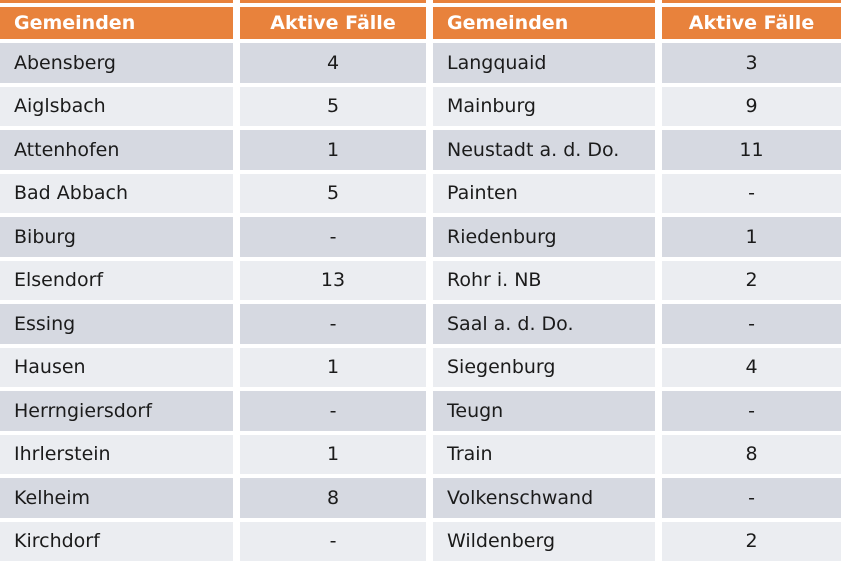  I want to click on gemeinde-name-cell: Train, so click(544, 454).